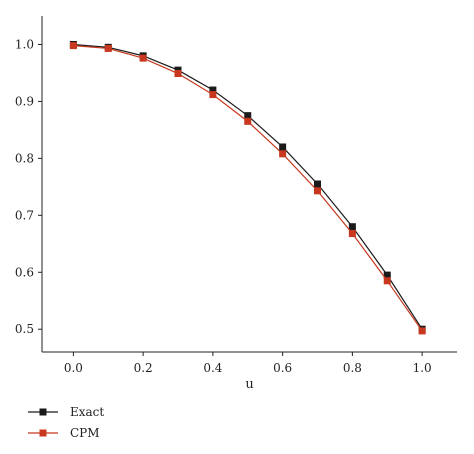  What do you see at coordinates (352, 368) in the screenshot?
I see `x-tick-label: 0.8` at bounding box center [352, 368].